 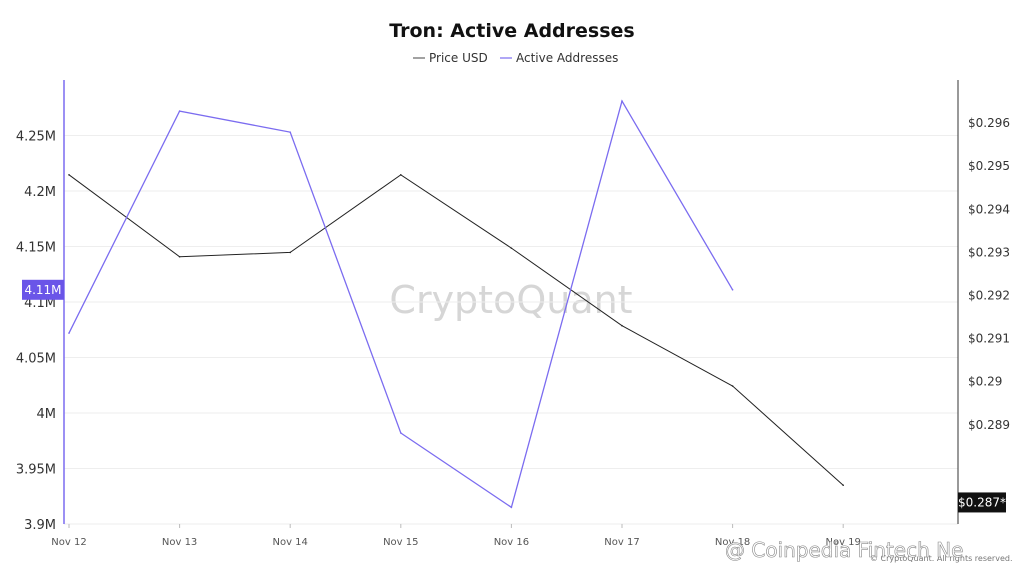 I want to click on left-tick-label: 4.25M, so click(x=36, y=137).